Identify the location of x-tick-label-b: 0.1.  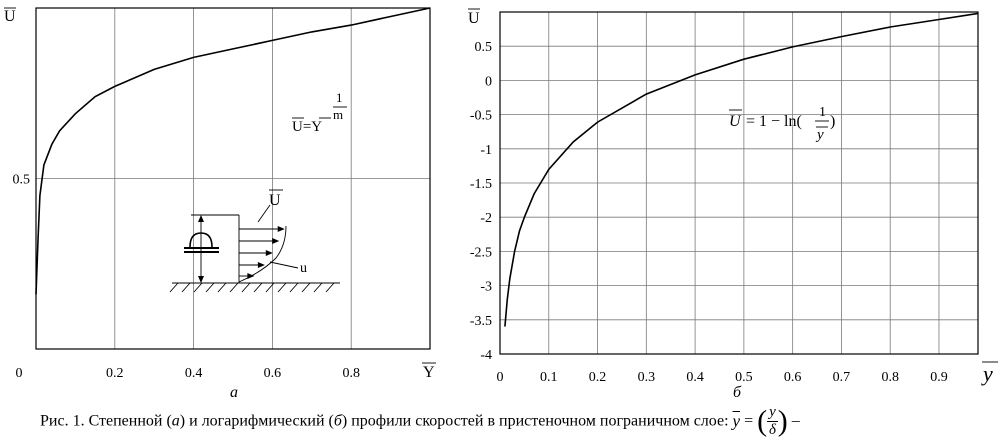
(549, 377).